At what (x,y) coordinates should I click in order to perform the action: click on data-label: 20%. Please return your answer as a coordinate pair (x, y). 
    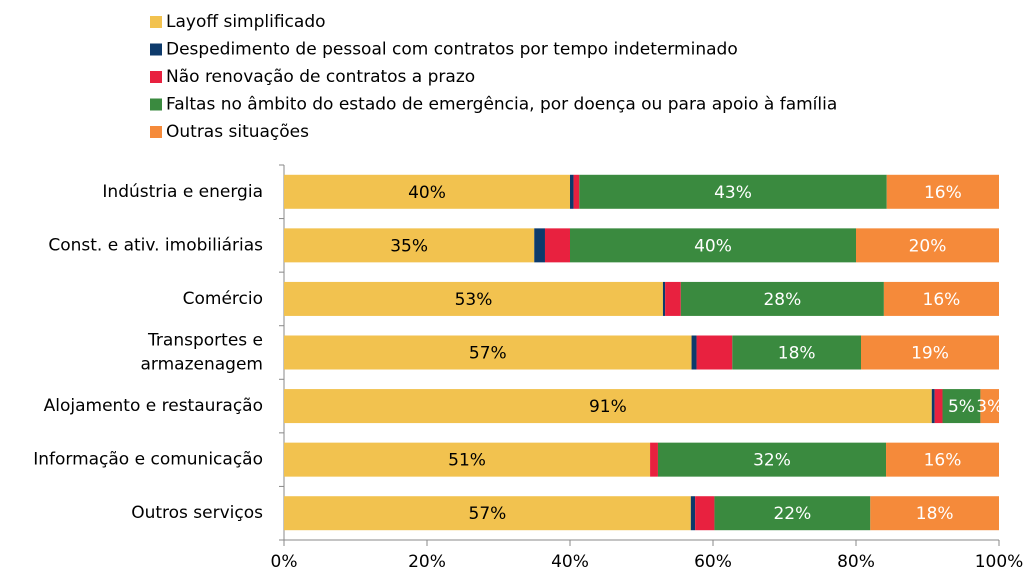
    Looking at the image, I should click on (928, 246).